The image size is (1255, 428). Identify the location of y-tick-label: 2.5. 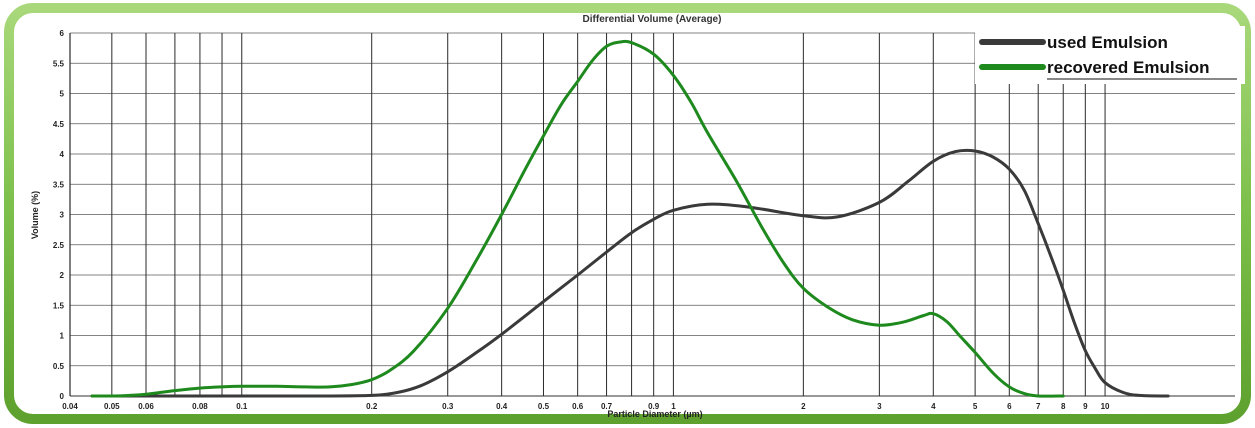
(59, 245).